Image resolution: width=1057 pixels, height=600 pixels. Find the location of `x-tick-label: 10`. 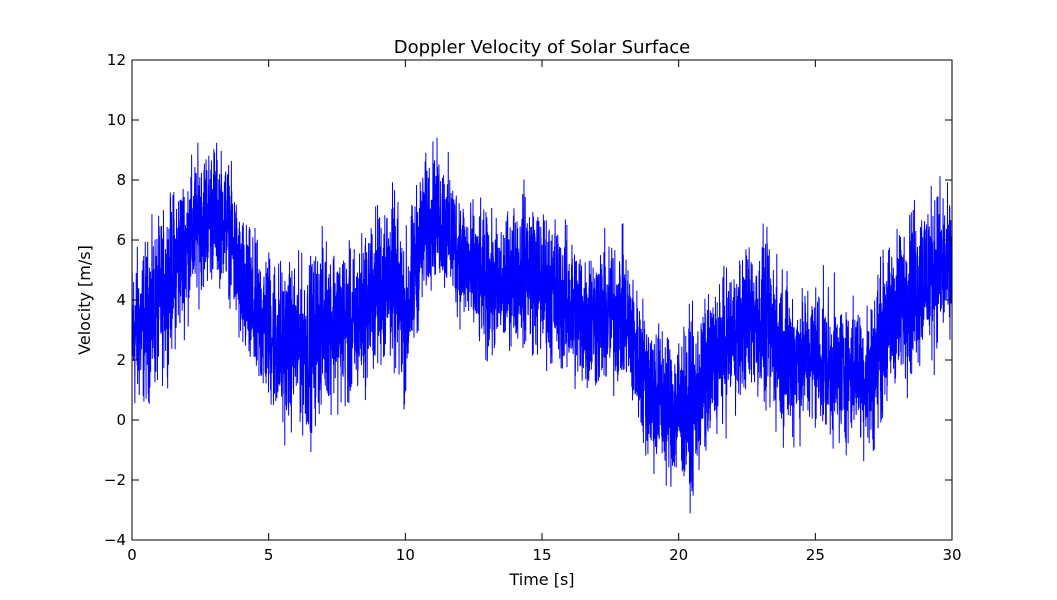

x-tick-label: 10 is located at coordinates (405, 555).